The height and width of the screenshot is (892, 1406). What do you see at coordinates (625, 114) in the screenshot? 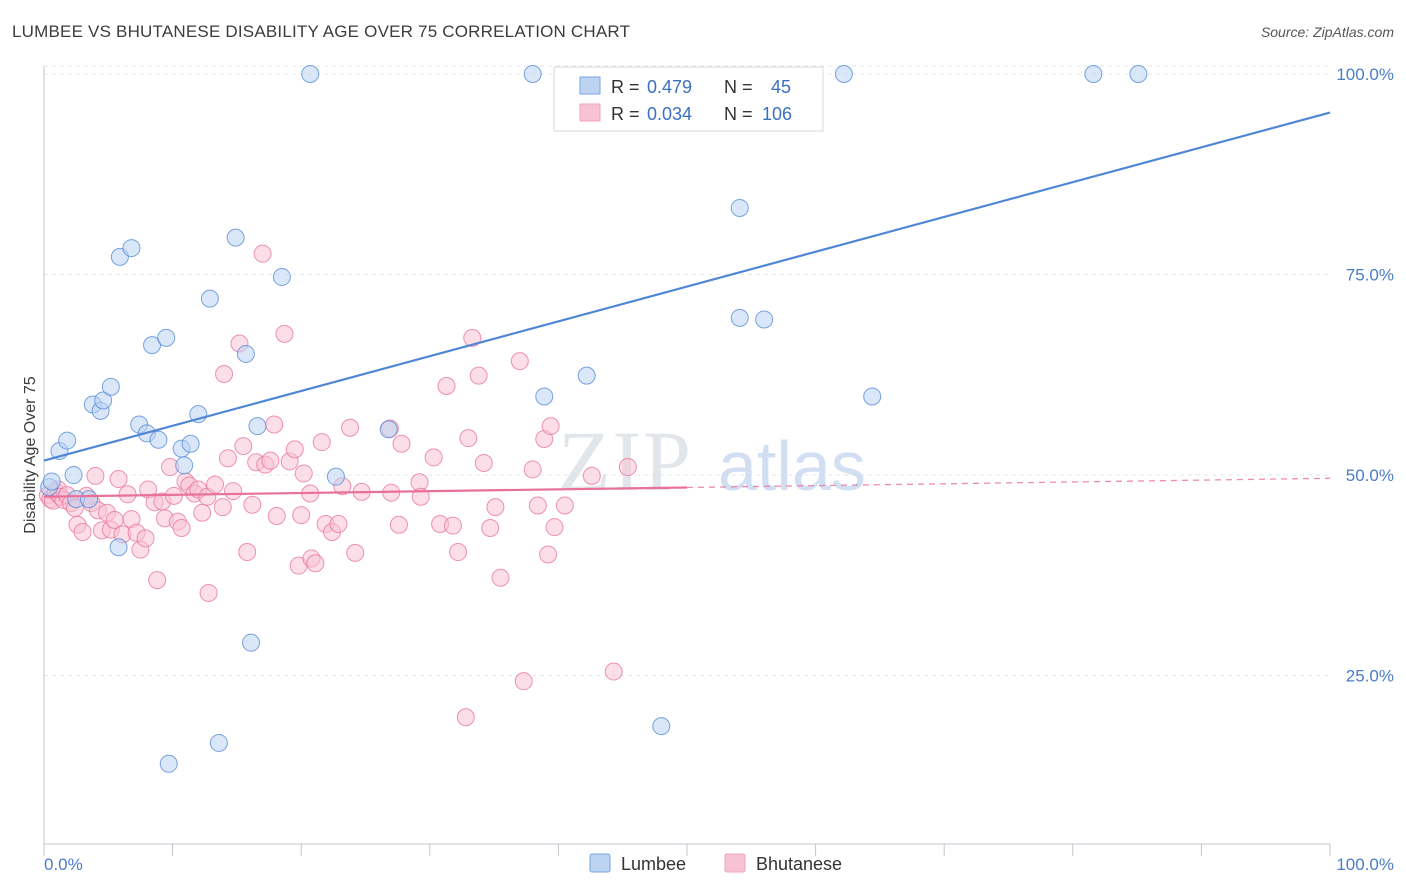
I see `legend-r-label-bhutanese: R =` at bounding box center [625, 114].